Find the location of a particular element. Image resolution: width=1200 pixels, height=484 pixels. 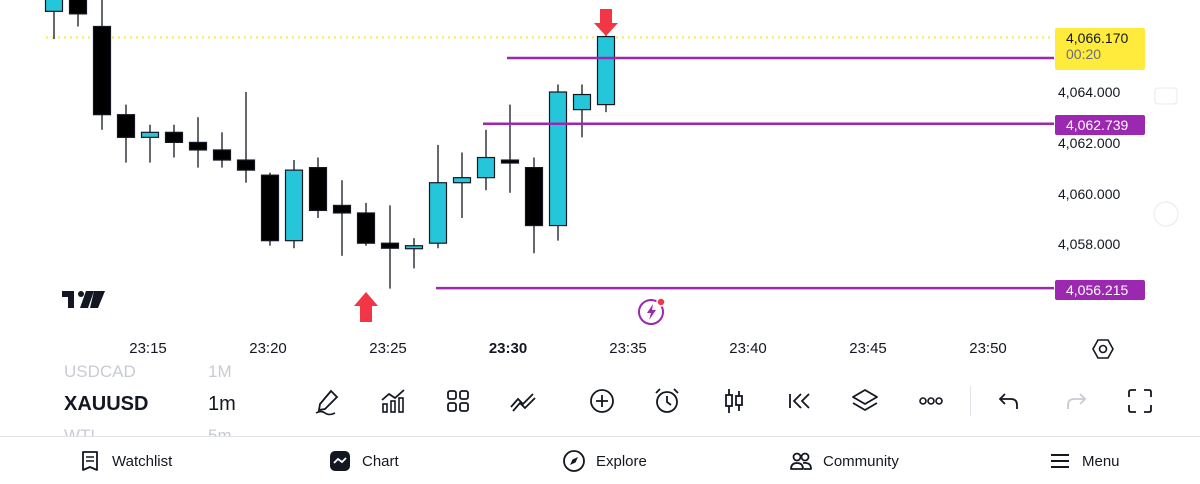

plus-circle-icon is located at coordinates (602, 401).